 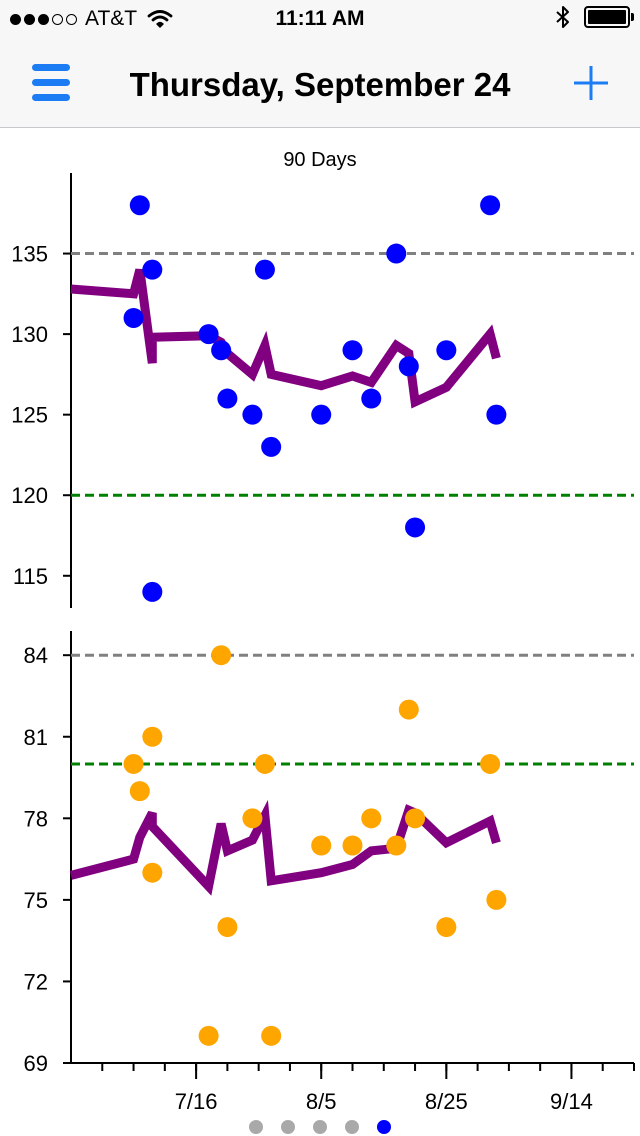 What do you see at coordinates (111, 18) in the screenshot?
I see `carrier-name: AT&T` at bounding box center [111, 18].